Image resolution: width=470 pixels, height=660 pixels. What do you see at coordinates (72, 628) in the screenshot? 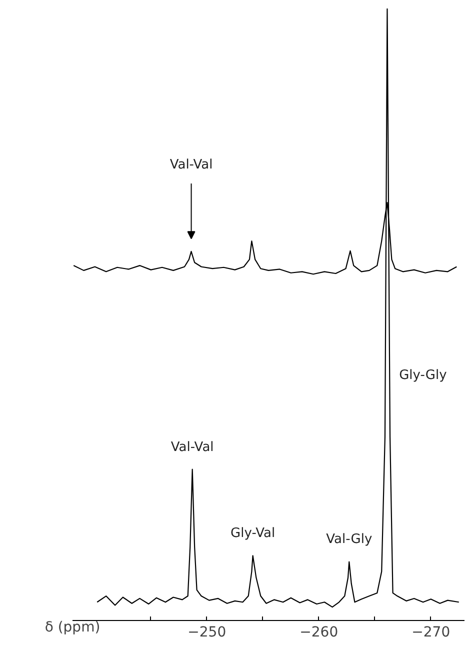
I see `x-axis-title: δ (ppm)` at bounding box center [72, 628].